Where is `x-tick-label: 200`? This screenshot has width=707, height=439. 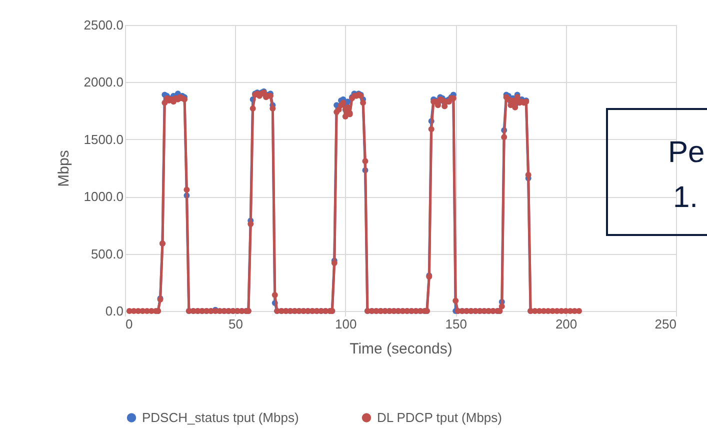 x-tick-label: 200 is located at coordinates (566, 324).